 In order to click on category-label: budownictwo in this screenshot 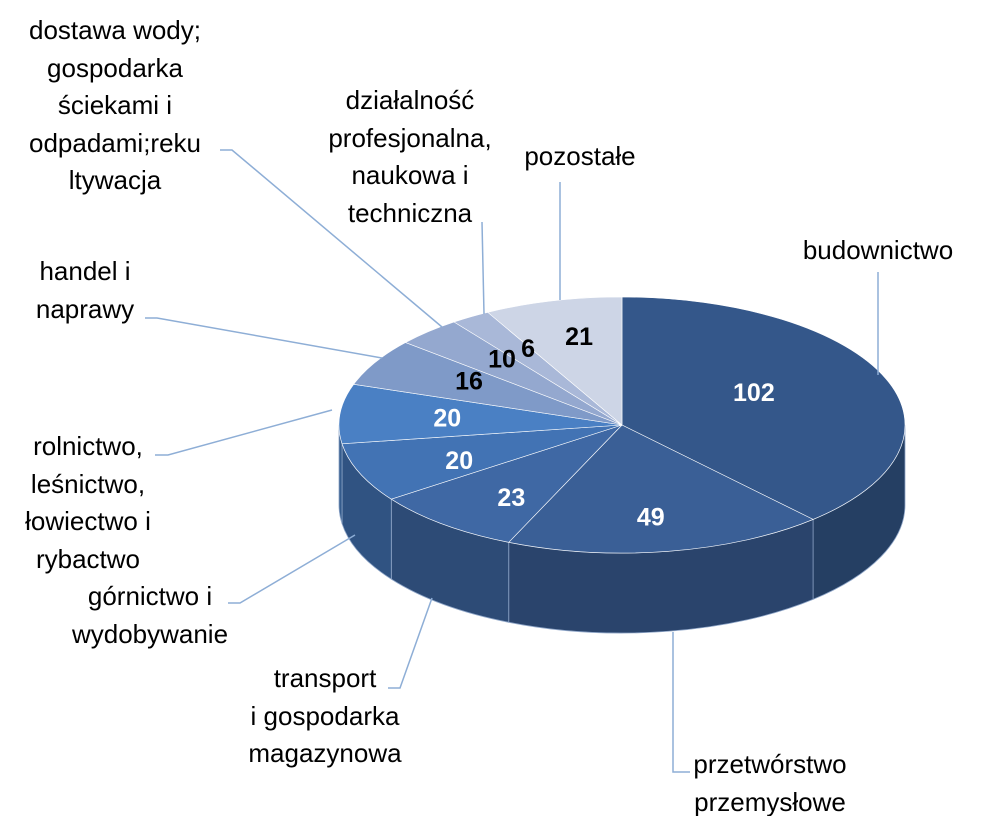, I will do `click(878, 250)`.